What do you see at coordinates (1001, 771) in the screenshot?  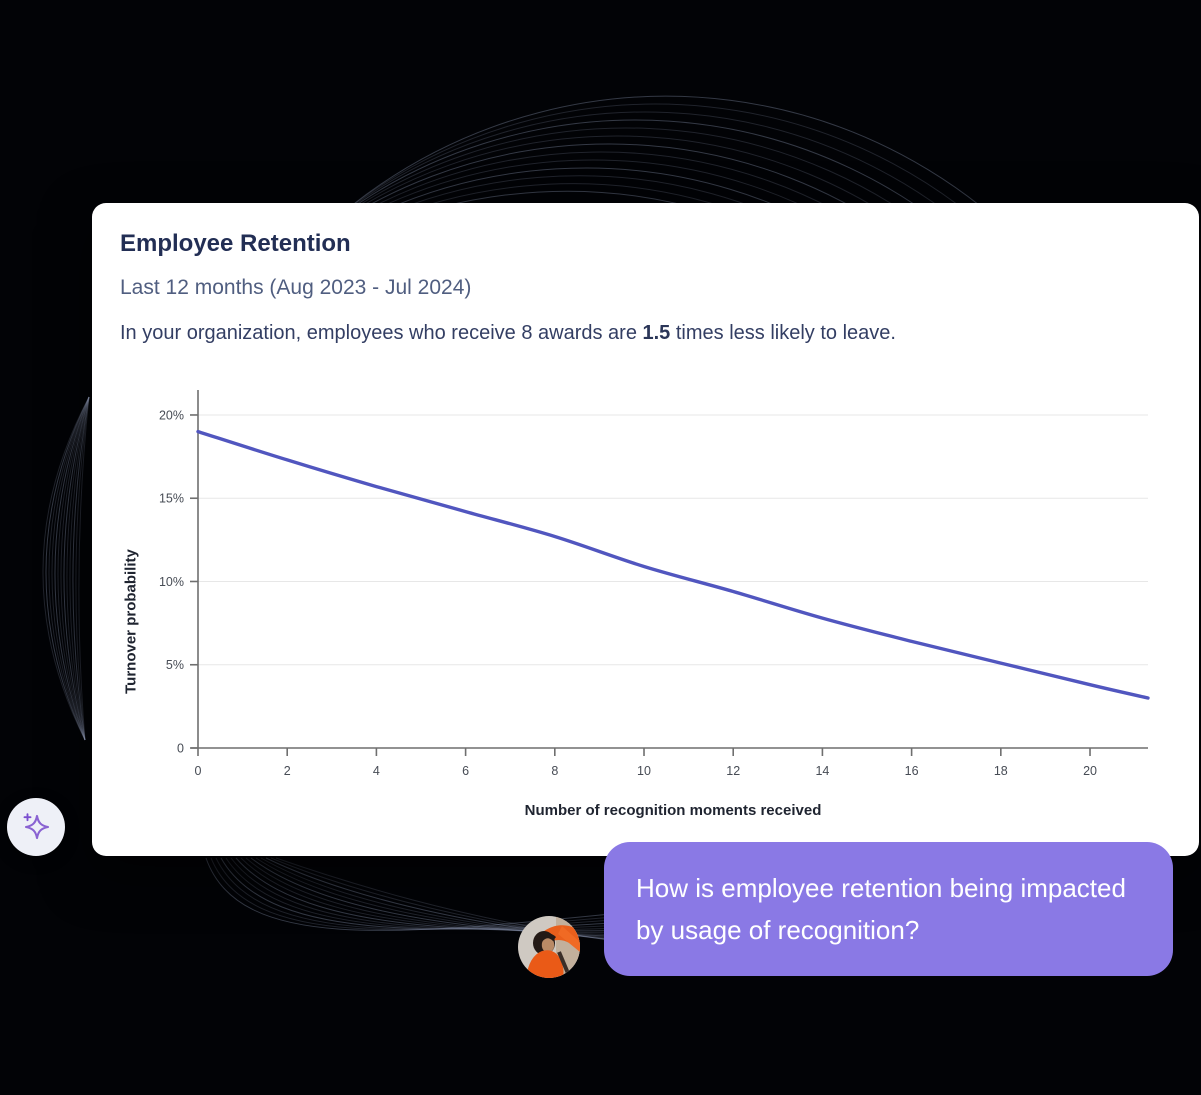 I see `svg-text: 18` at bounding box center [1001, 771].